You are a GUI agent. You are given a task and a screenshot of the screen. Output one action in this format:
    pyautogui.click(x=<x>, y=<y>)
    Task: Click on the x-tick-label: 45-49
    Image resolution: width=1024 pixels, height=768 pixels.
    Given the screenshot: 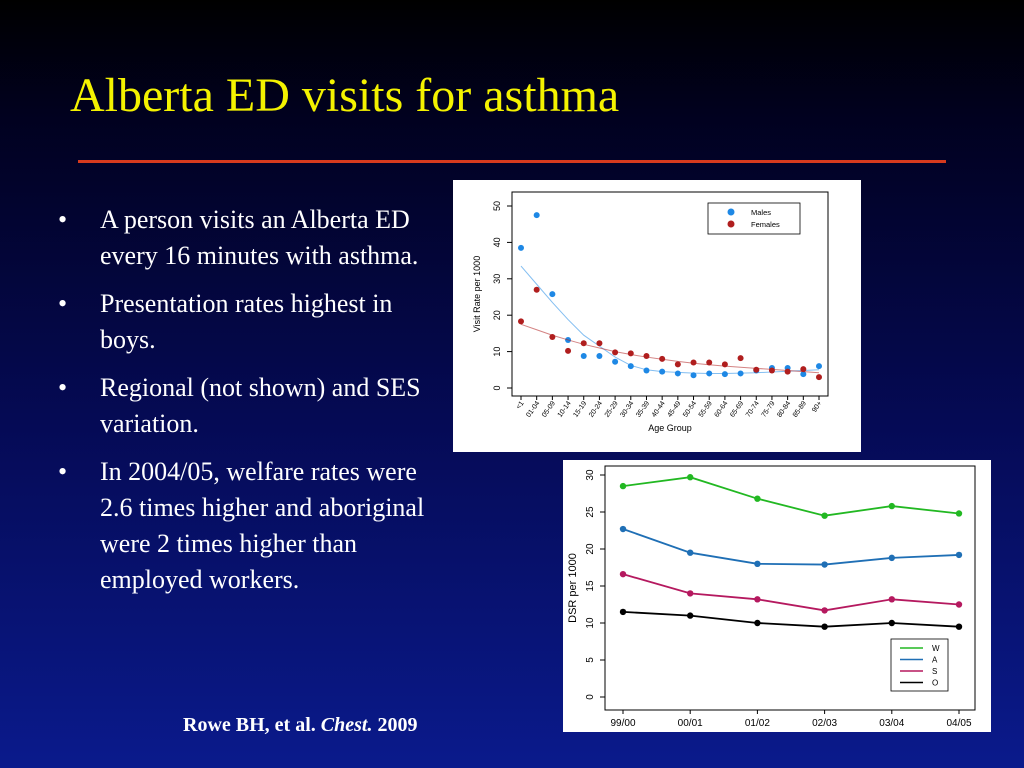 What is the action you would take?
    pyautogui.click(x=674, y=409)
    